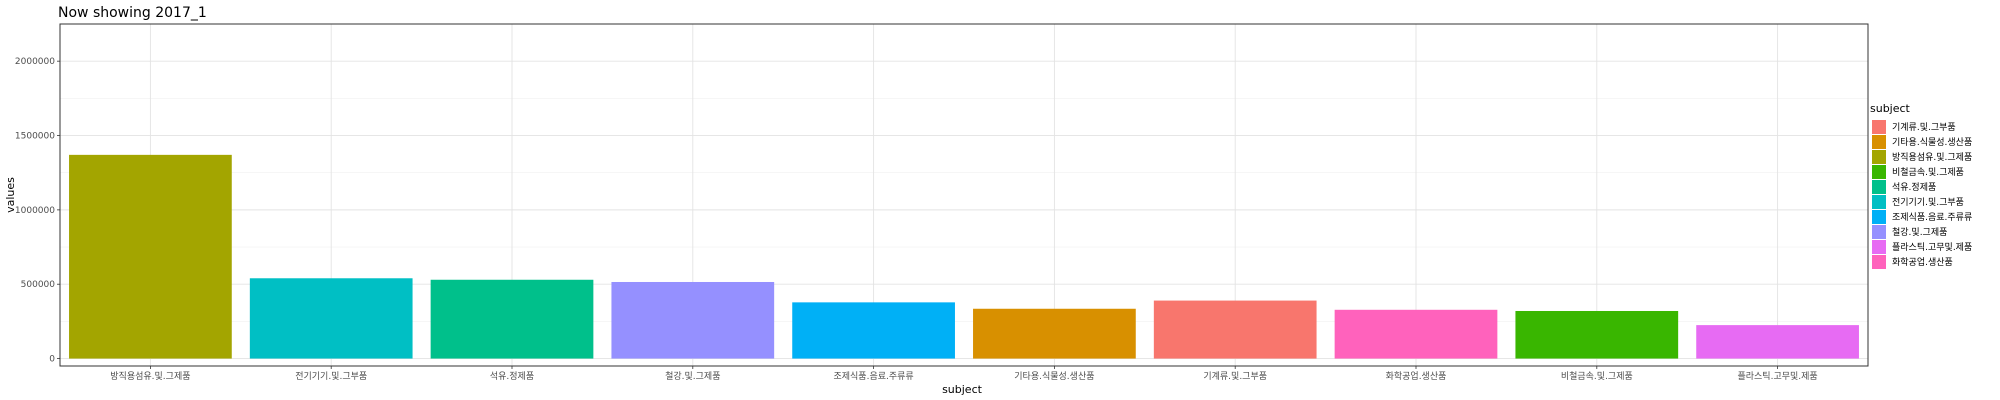  I want to click on legend-label: 철강.및.그제품, so click(1919, 232).